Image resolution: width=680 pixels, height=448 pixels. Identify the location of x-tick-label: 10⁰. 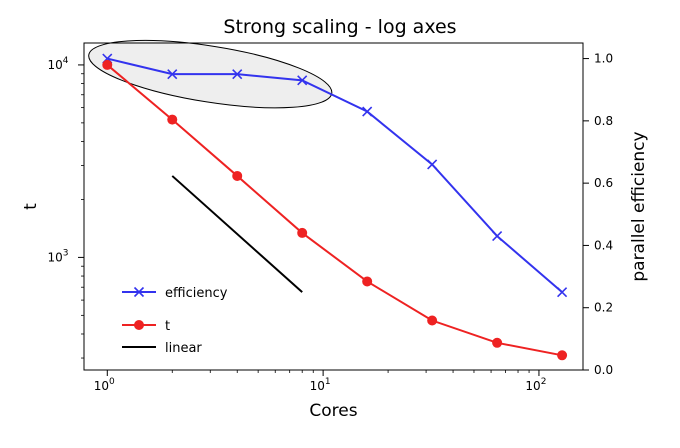
(104, 385).